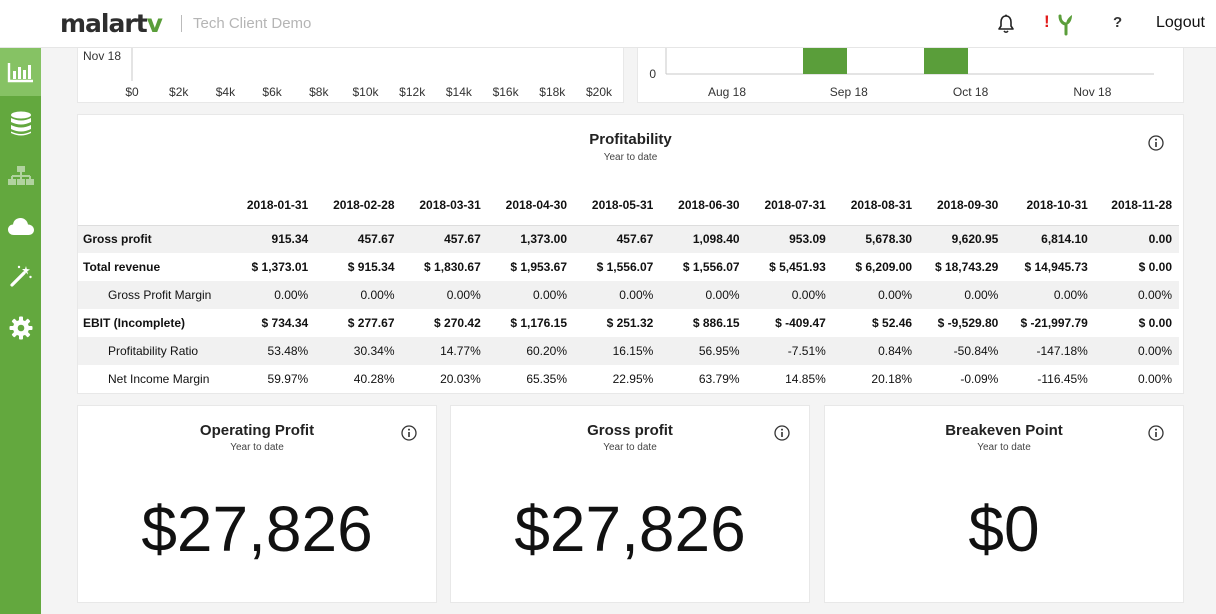  I want to click on info-icon, so click(409, 433).